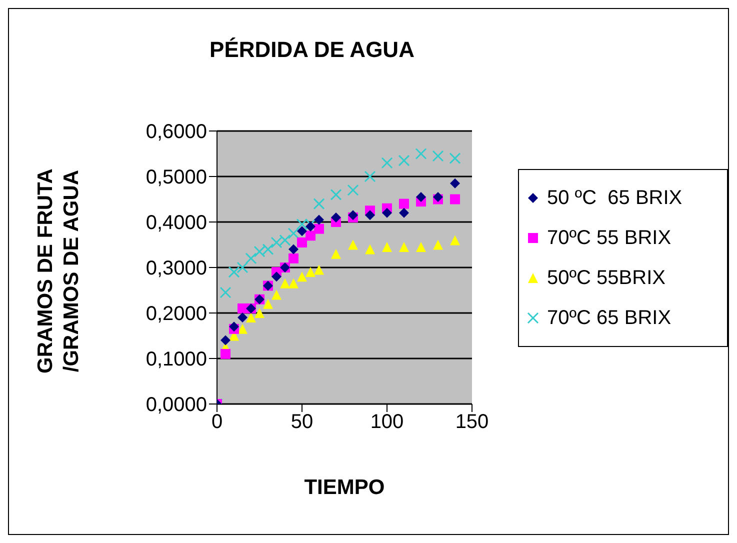 The image size is (737, 543). What do you see at coordinates (176, 177) in the screenshot?
I see `y-tick-label: 0,5000` at bounding box center [176, 177].